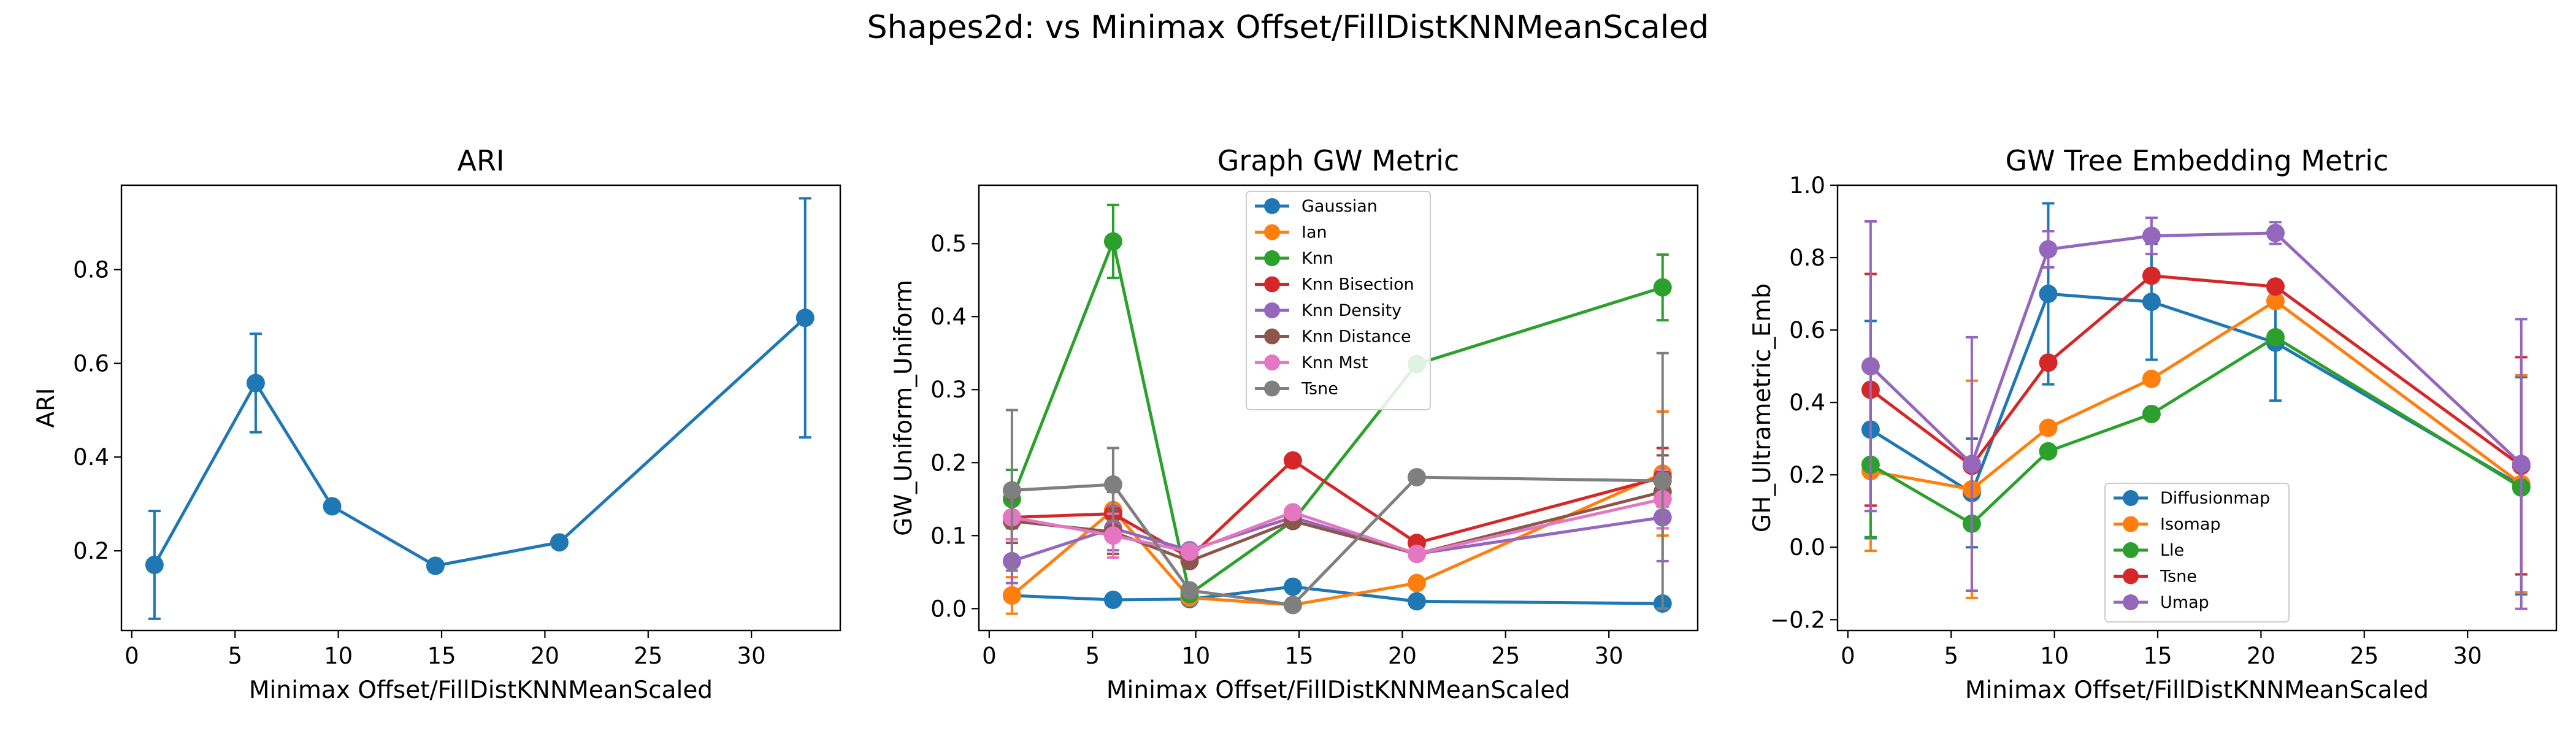 The width and height of the screenshot is (2576, 736). What do you see at coordinates (91, 363) in the screenshot?
I see `y-tick-label: 0.6` at bounding box center [91, 363].